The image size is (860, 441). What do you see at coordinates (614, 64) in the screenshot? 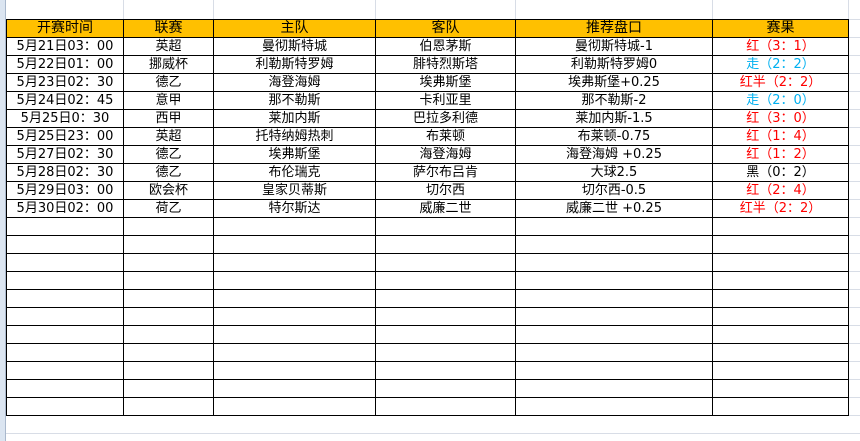
I see `cell-pick: 利勒斯特罗姆0` at bounding box center [614, 64].